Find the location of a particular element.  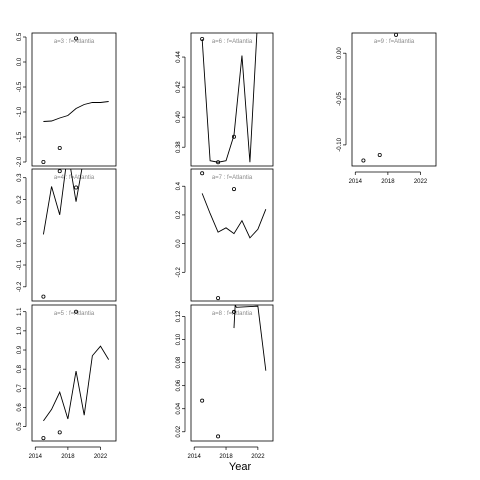

y-tick-label: 0.00 is located at coordinates (340, 53).